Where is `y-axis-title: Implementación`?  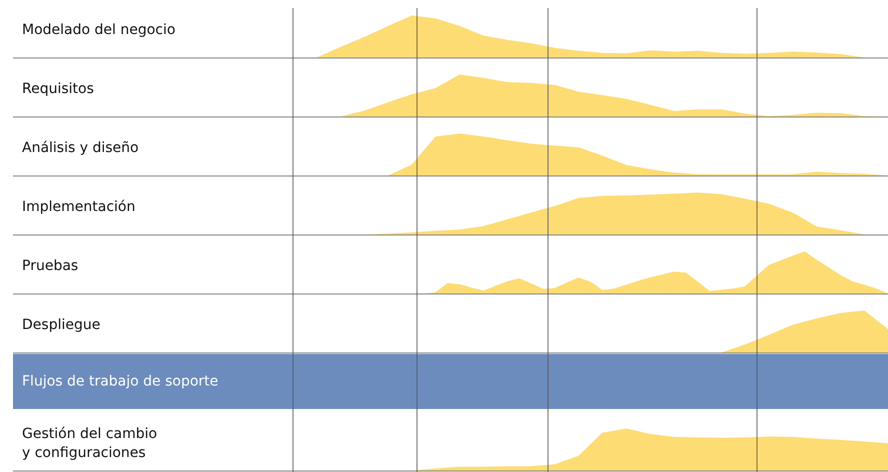
y-axis-title: Implementación is located at coordinates (79, 206).